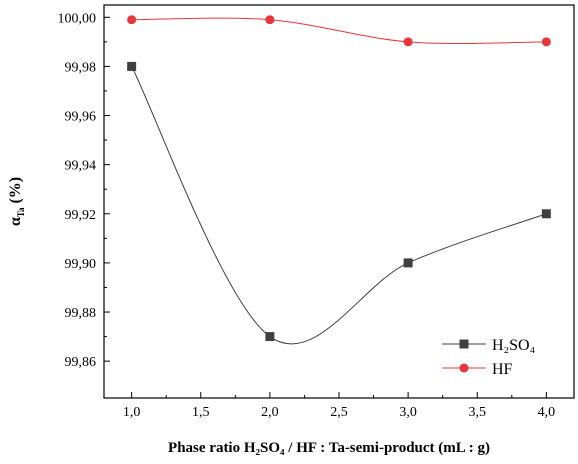 This screenshot has height=464, width=578. What do you see at coordinates (81, 264) in the screenshot?
I see `y-tick-label: 99,90` at bounding box center [81, 264].